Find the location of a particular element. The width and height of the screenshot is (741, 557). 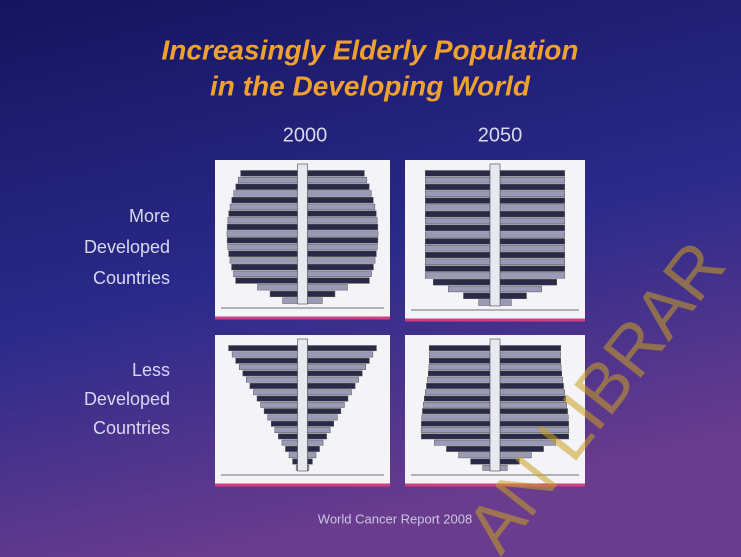

row-label: More is located at coordinates (149, 216).